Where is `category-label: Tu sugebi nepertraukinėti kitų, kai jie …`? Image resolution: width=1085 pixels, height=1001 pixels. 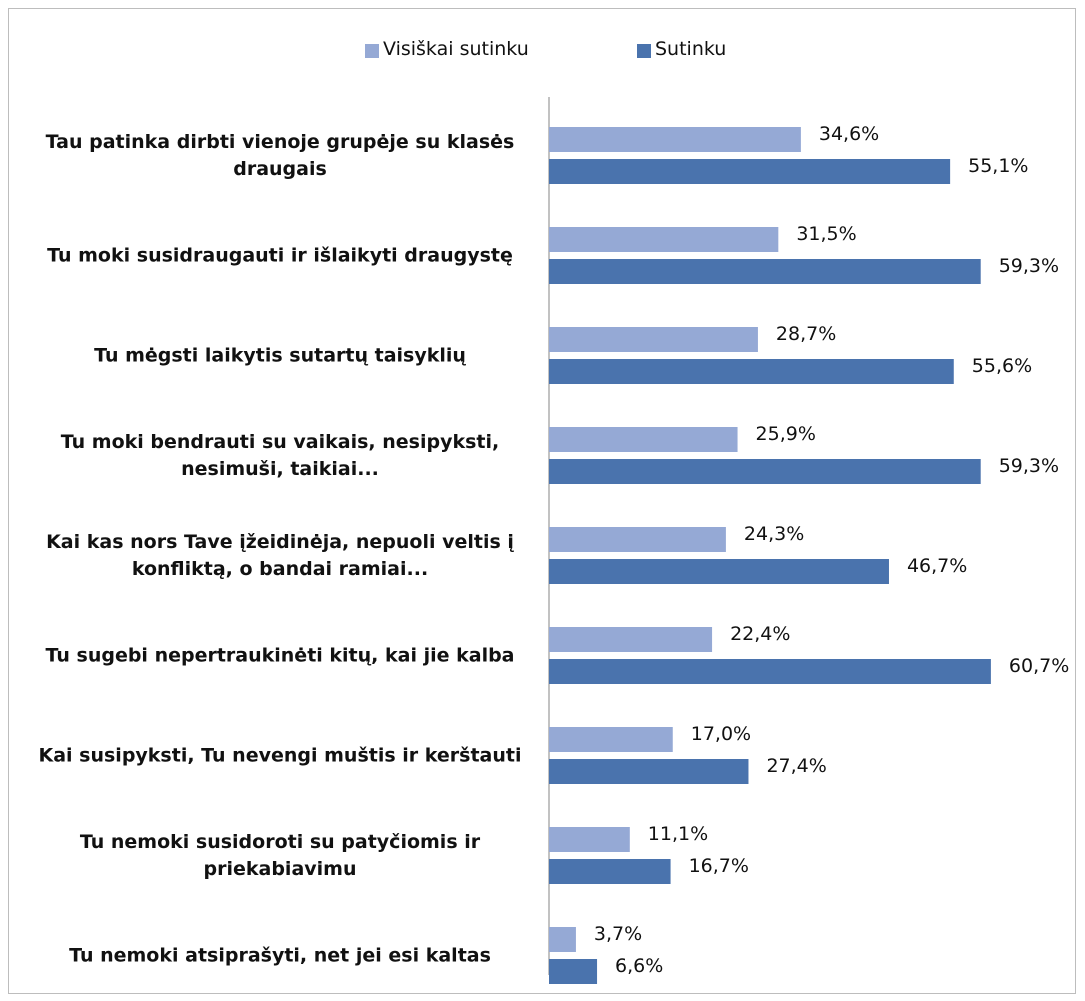 category-label: Tu sugebi nepertraukinėti kitų, kai jie … is located at coordinates (280, 655).